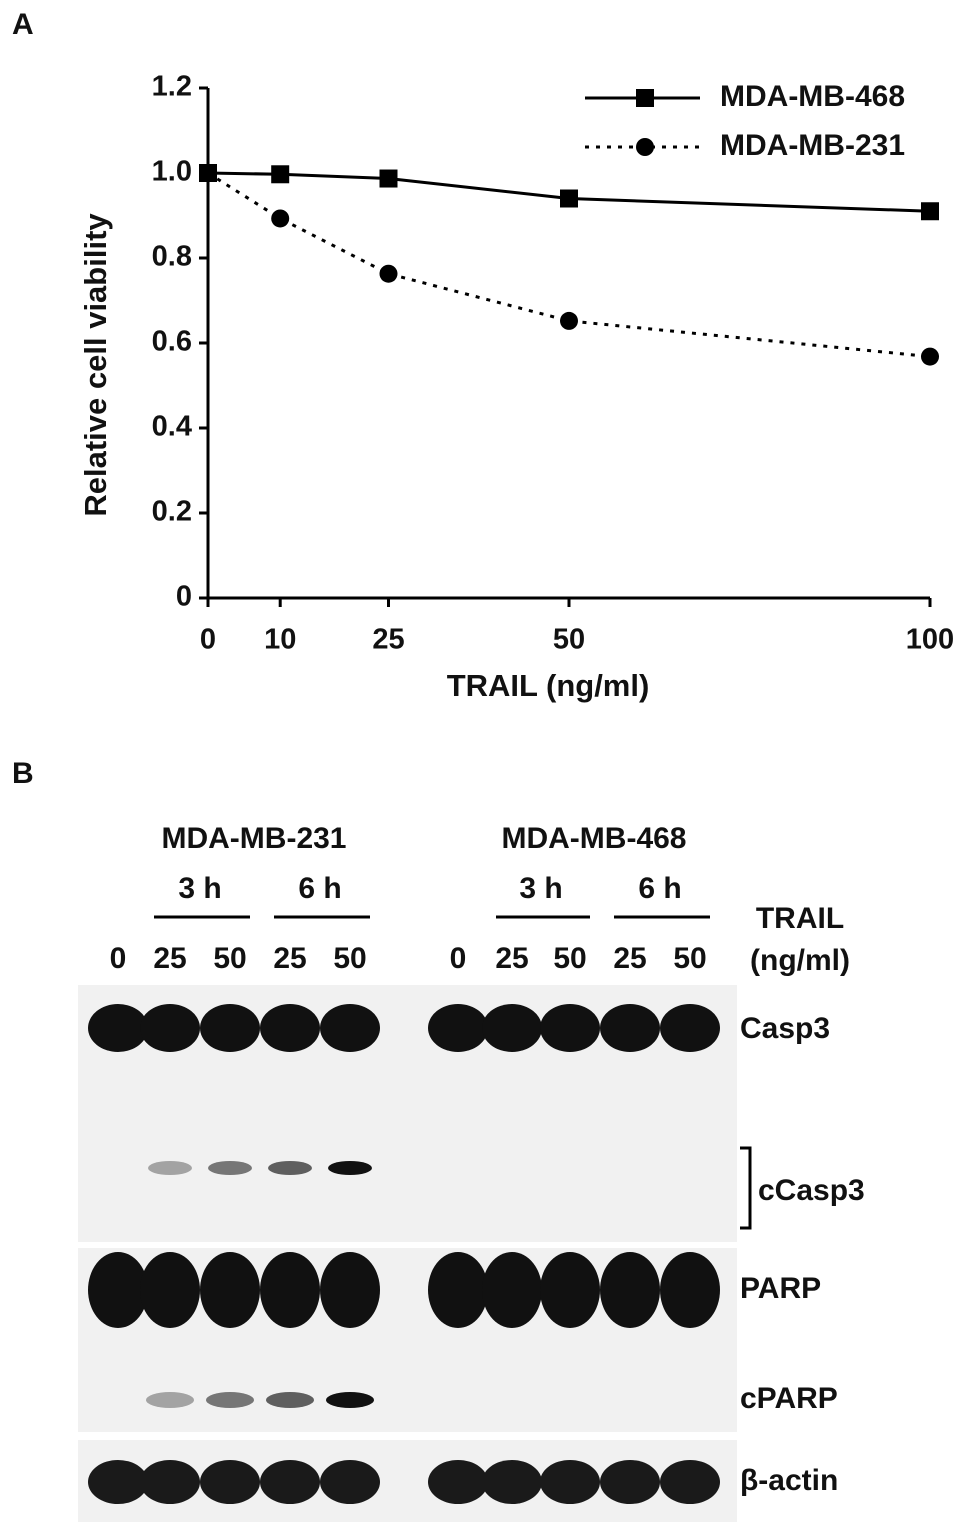 This screenshot has height=1532, width=969. What do you see at coordinates (569, 265) in the screenshot?
I see `series-line` at bounding box center [569, 265].